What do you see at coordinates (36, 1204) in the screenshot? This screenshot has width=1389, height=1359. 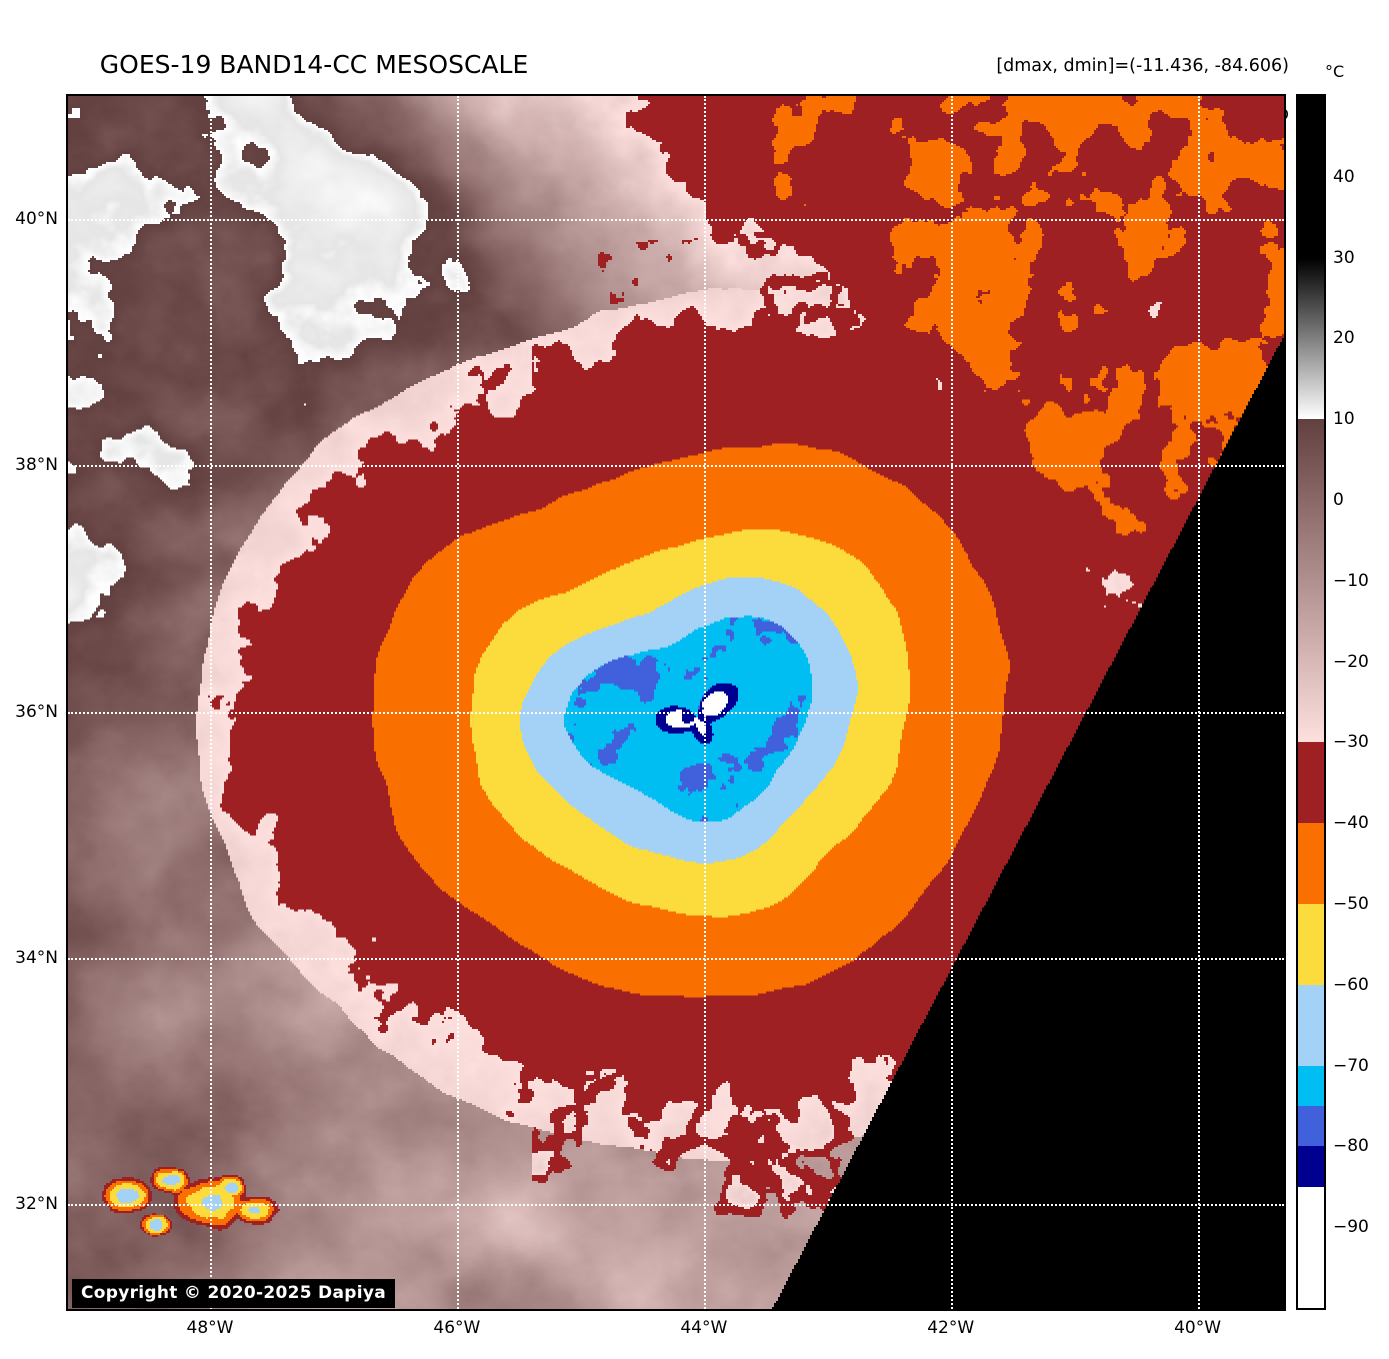 I see `y-axis-tick-label: 32°N` at bounding box center [36, 1204].